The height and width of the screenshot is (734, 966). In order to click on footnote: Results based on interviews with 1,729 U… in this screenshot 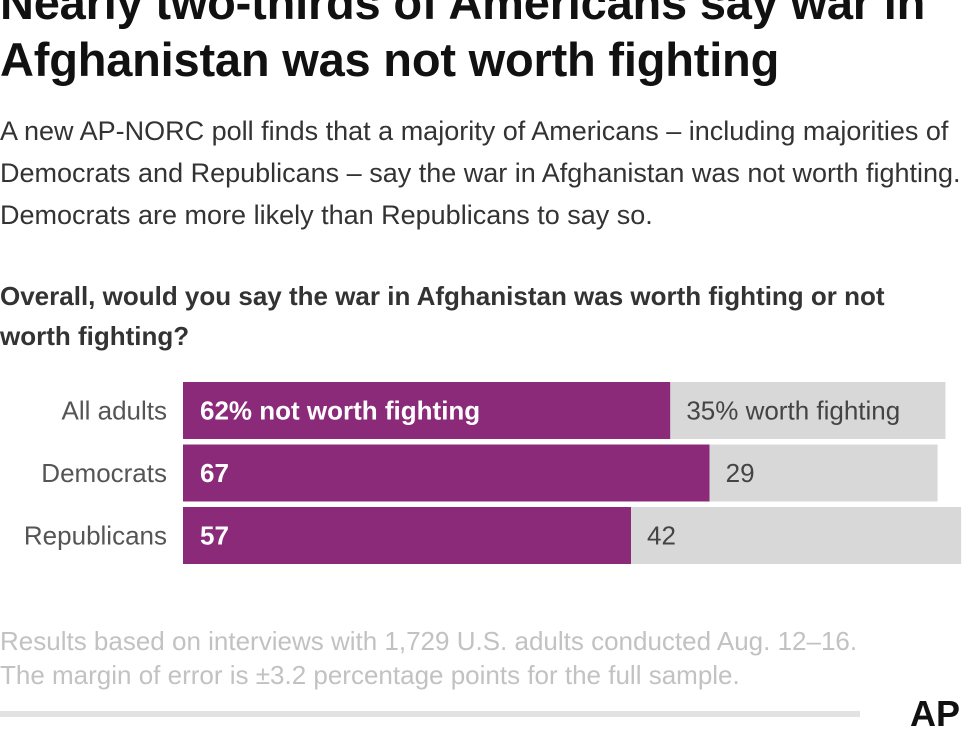, I will do `click(483, 658)`.